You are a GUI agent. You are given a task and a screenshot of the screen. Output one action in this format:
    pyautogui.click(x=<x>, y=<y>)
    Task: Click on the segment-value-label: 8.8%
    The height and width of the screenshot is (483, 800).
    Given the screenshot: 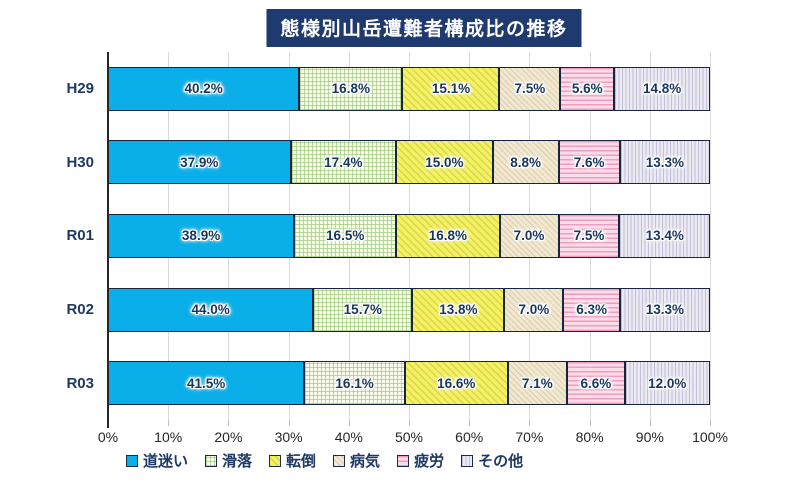 What is the action you would take?
    pyautogui.click(x=525, y=162)
    